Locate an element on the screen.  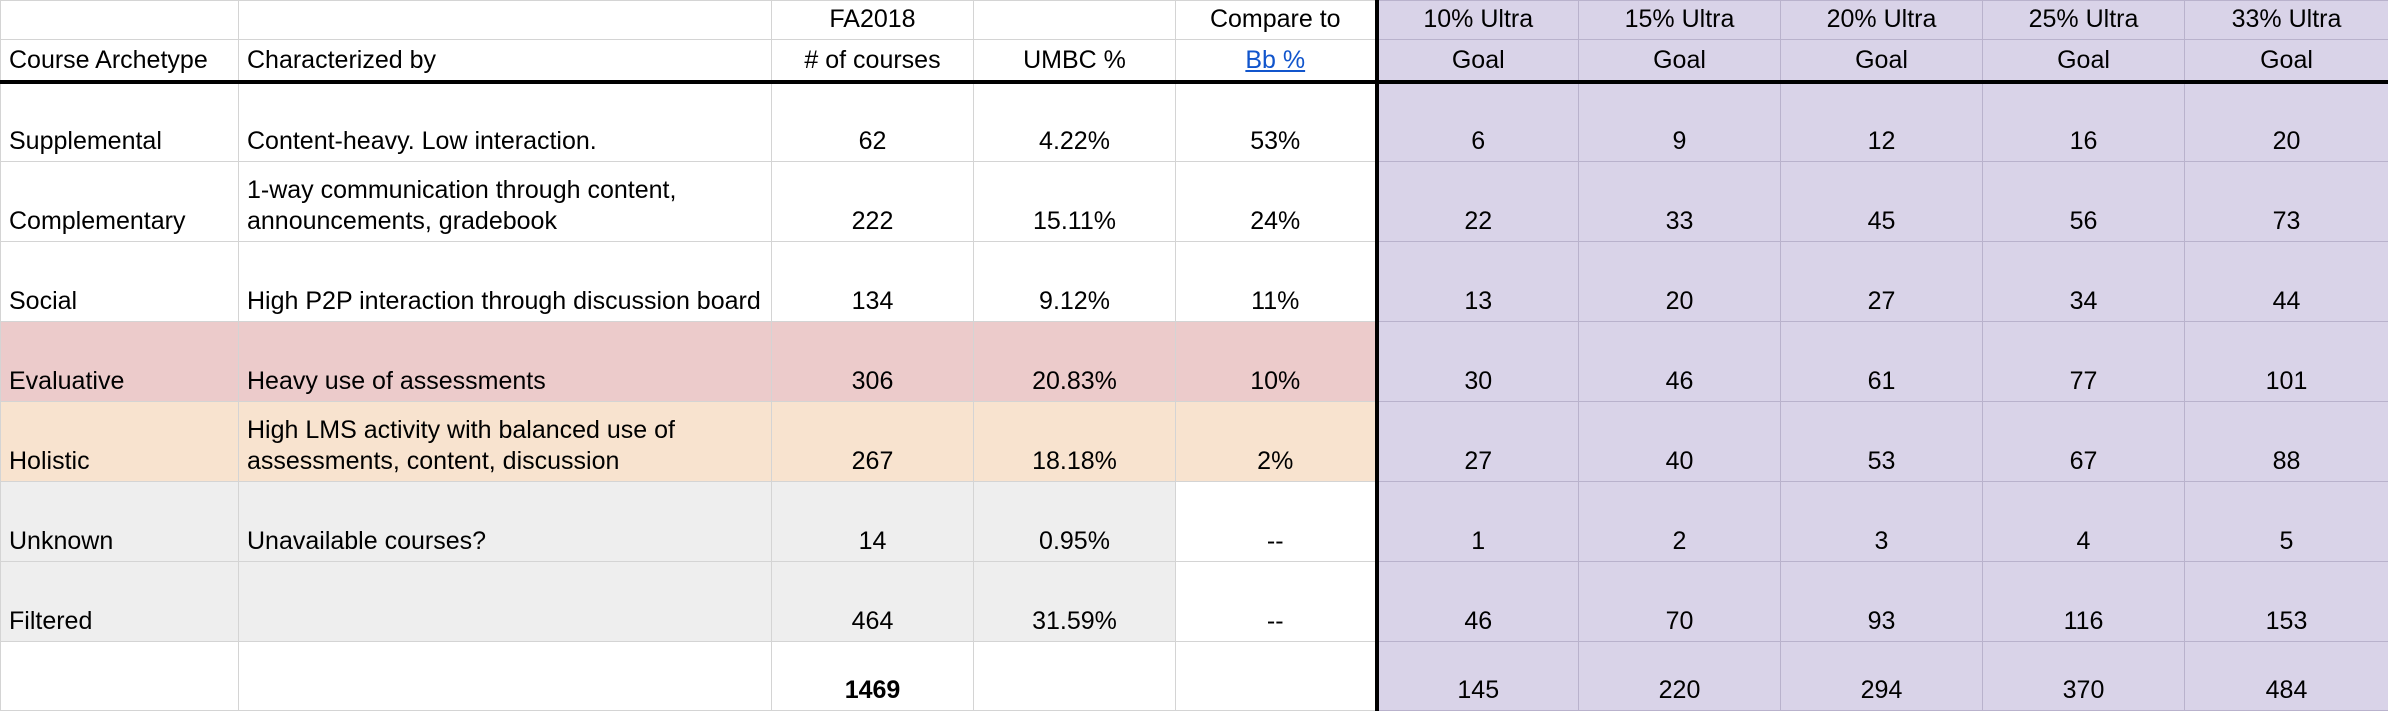
goal-cell: 13 is located at coordinates (1477, 281).